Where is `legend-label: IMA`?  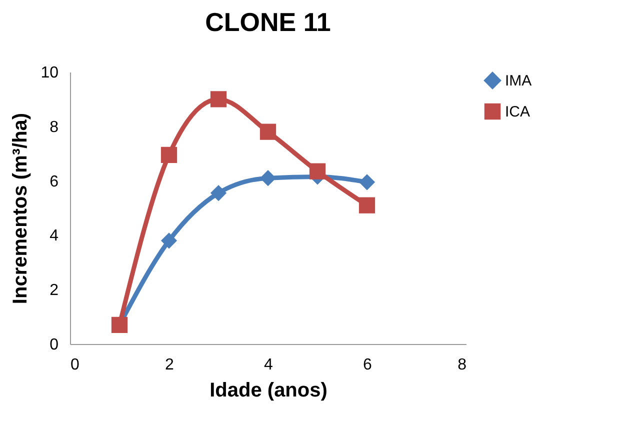 legend-label: IMA is located at coordinates (518, 81).